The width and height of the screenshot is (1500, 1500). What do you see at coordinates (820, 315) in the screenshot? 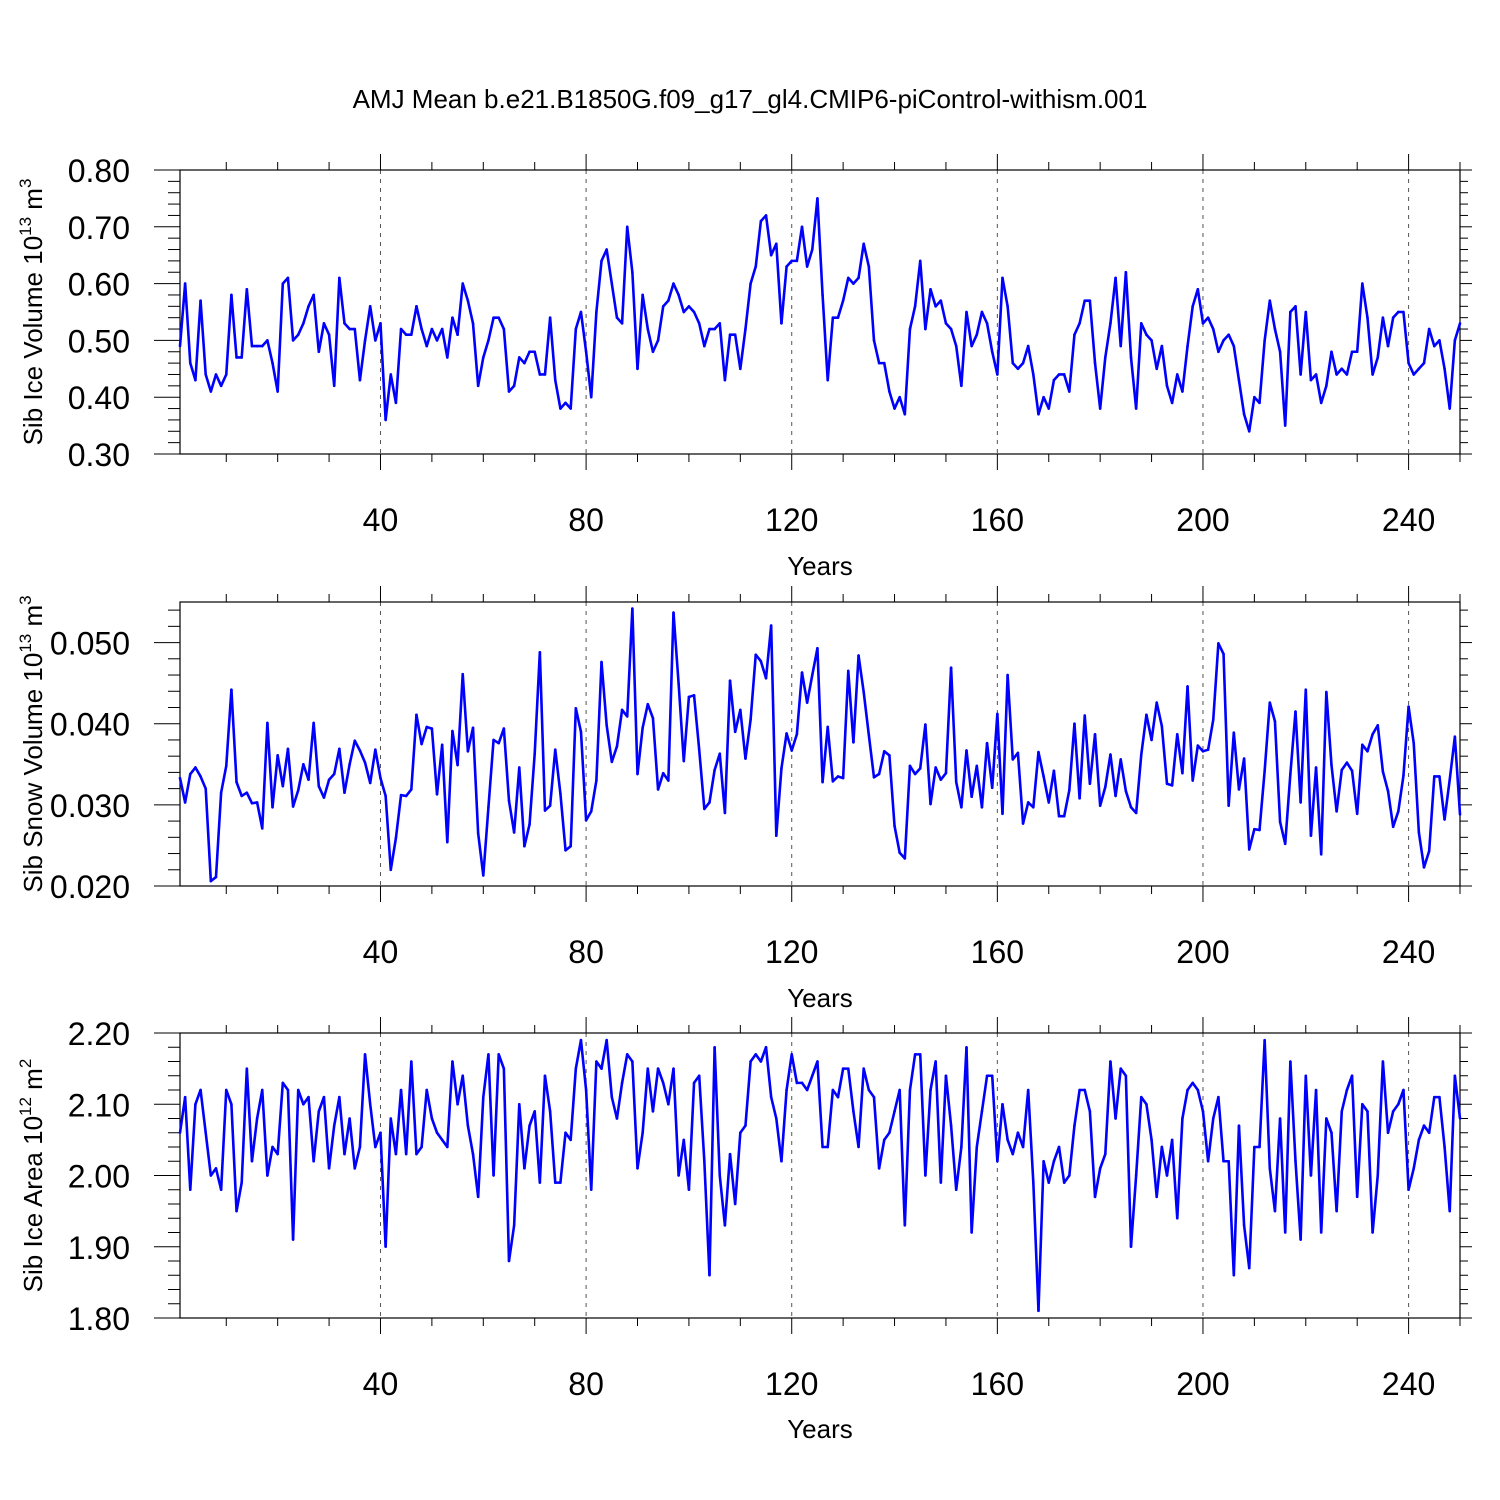
I see `series-line` at bounding box center [820, 315].